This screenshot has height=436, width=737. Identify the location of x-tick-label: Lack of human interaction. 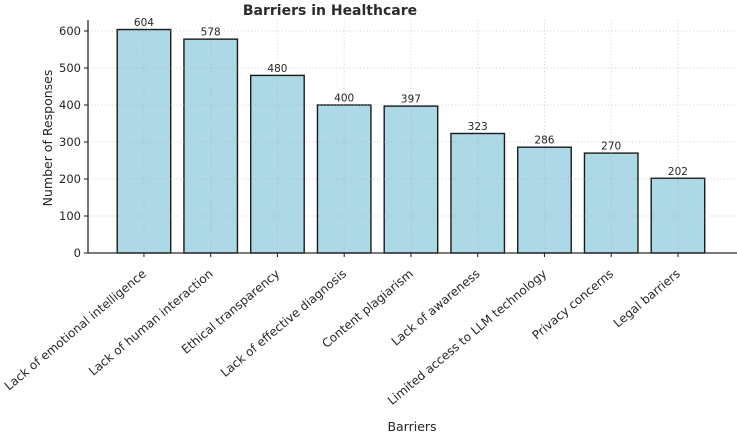
(151, 323).